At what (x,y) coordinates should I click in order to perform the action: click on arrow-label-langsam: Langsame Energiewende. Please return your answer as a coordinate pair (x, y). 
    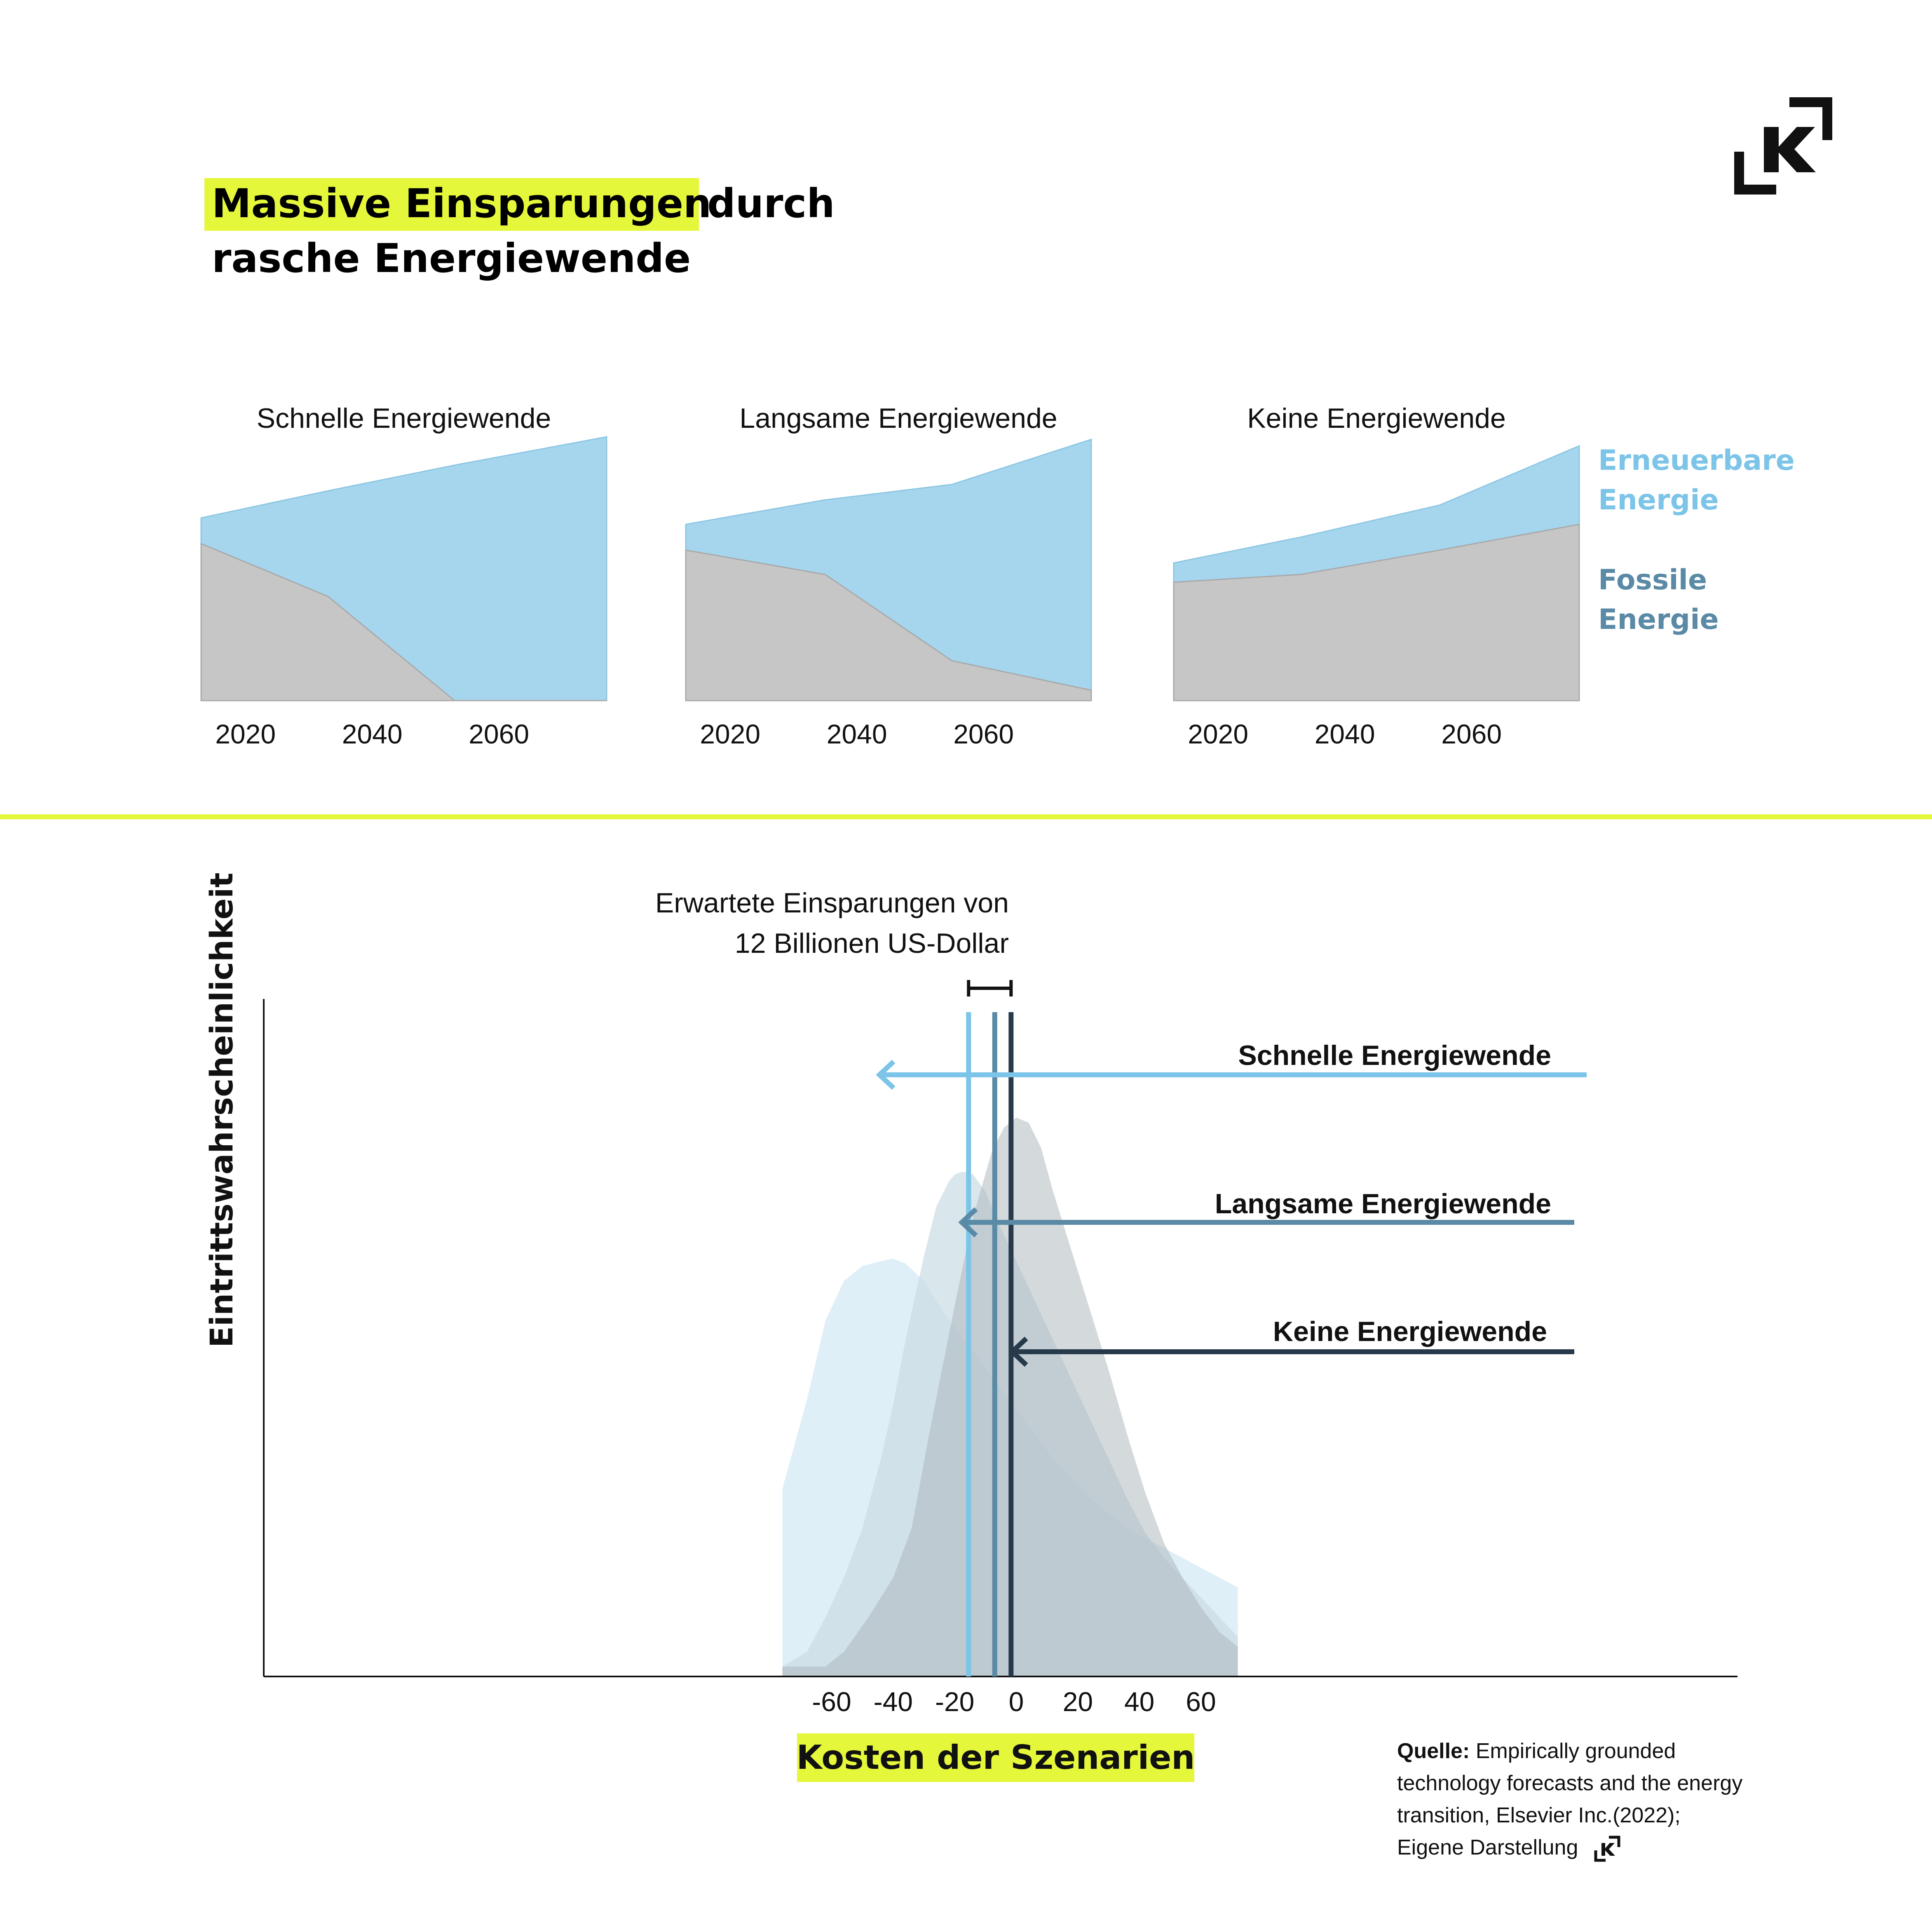
    Looking at the image, I should click on (1383, 1203).